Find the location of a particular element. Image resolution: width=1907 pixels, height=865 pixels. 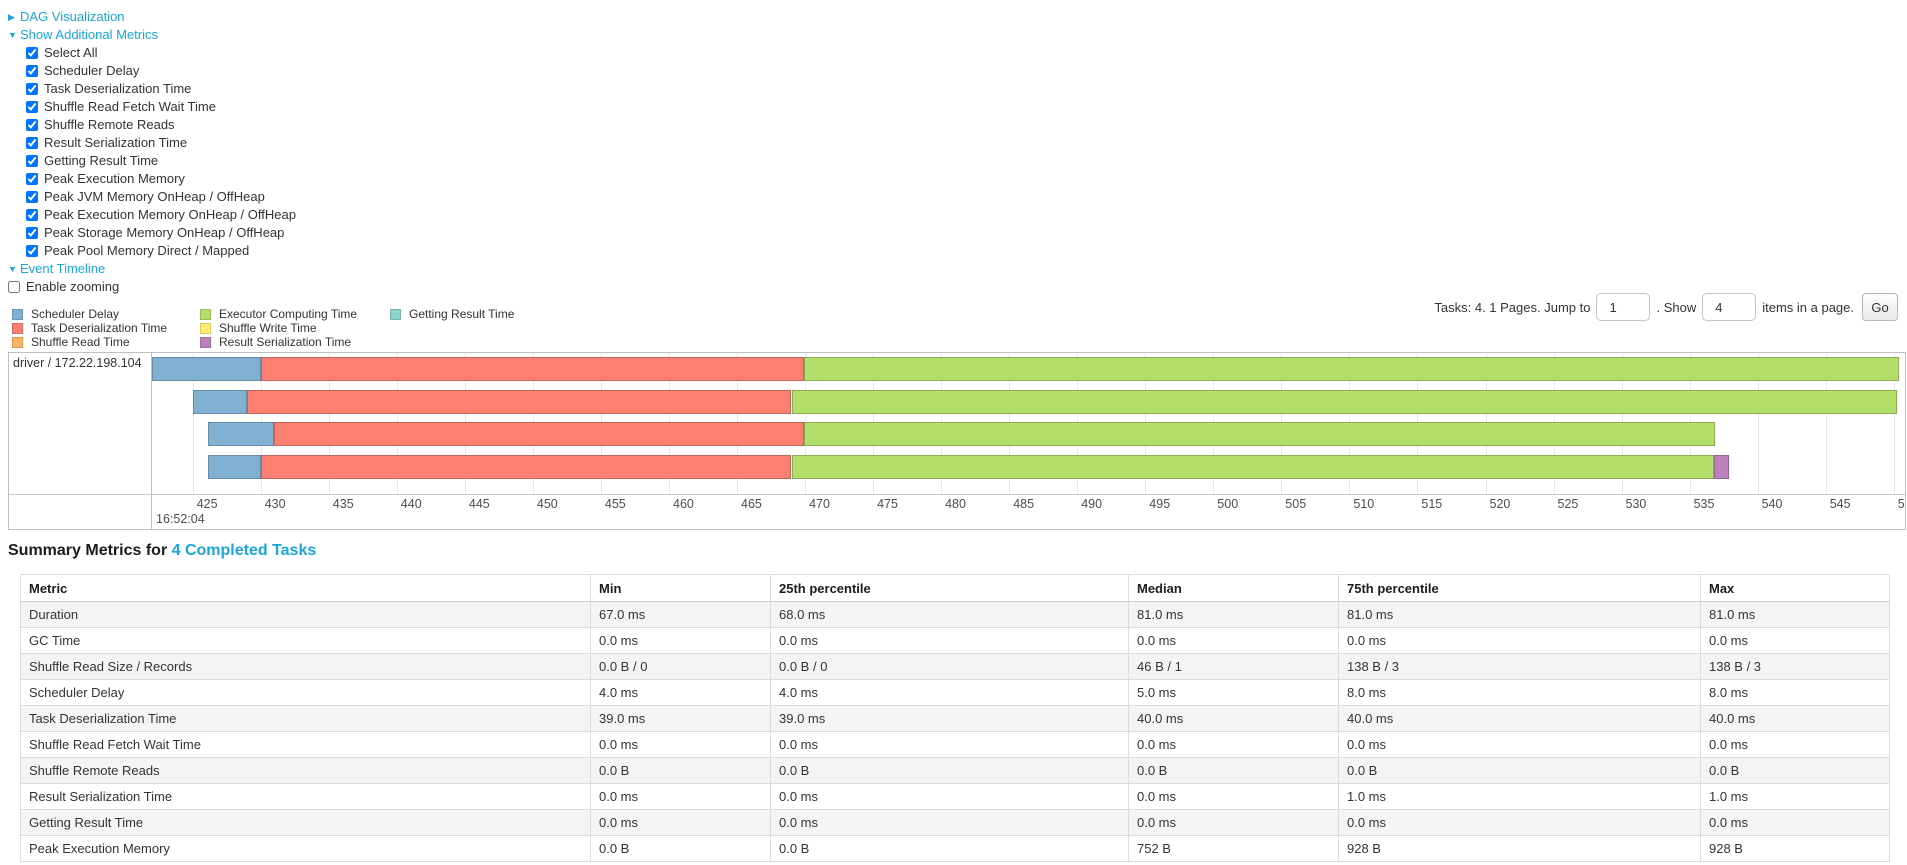

show-additional-metrics-link: Show Additional Metrics is located at coordinates (89, 34).